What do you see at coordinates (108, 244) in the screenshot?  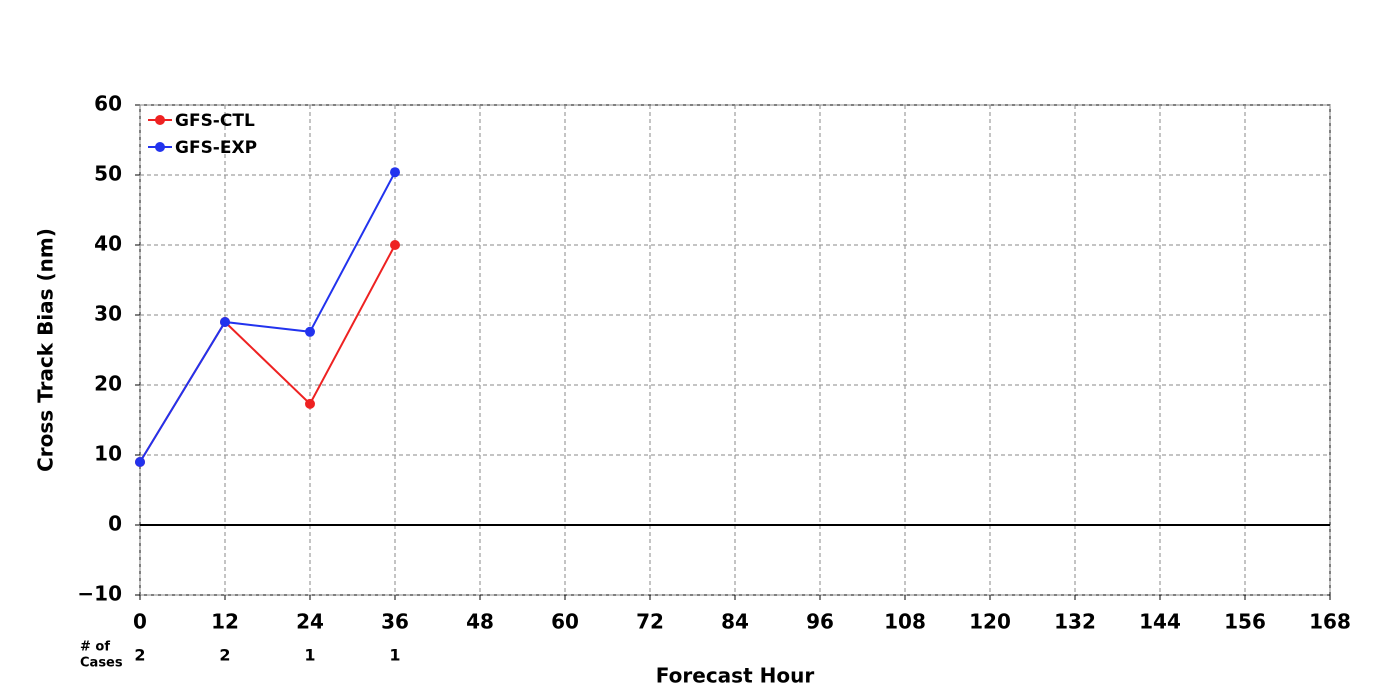 I see `y-tick-label: 40` at bounding box center [108, 244].